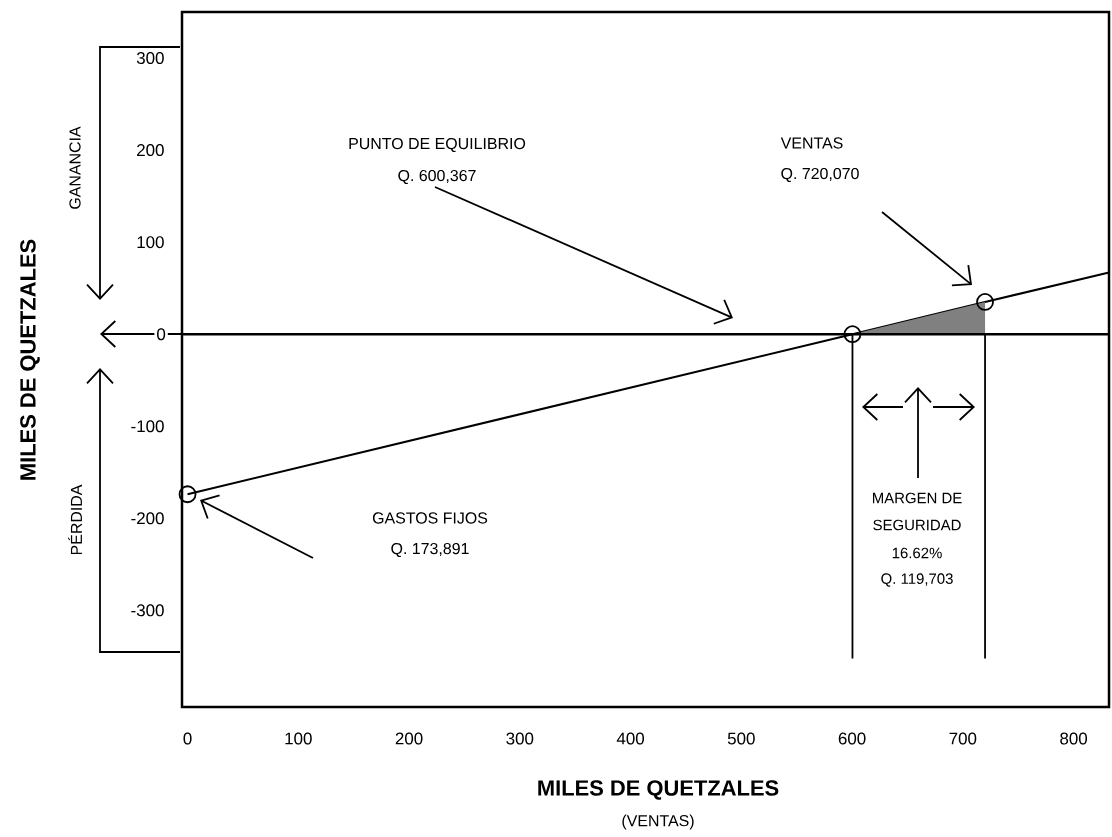 The width and height of the screenshot is (1112, 837). Describe the element at coordinates (1074, 738) in the screenshot. I see `x-tick-label: 800` at that location.